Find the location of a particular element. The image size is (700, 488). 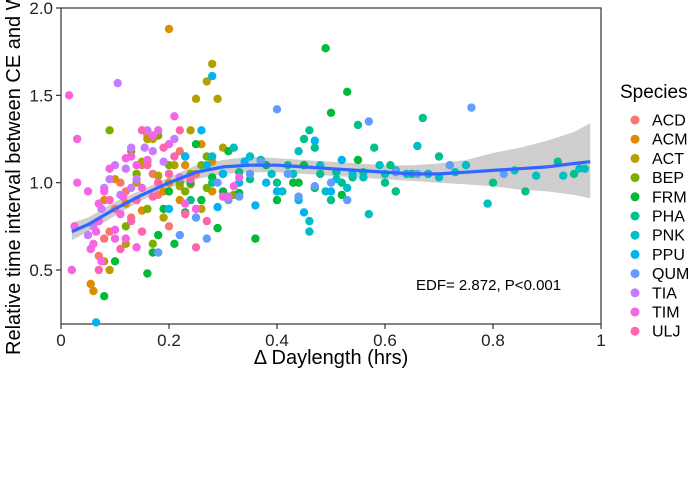

legend-swatch-acd is located at coordinates (635, 120).